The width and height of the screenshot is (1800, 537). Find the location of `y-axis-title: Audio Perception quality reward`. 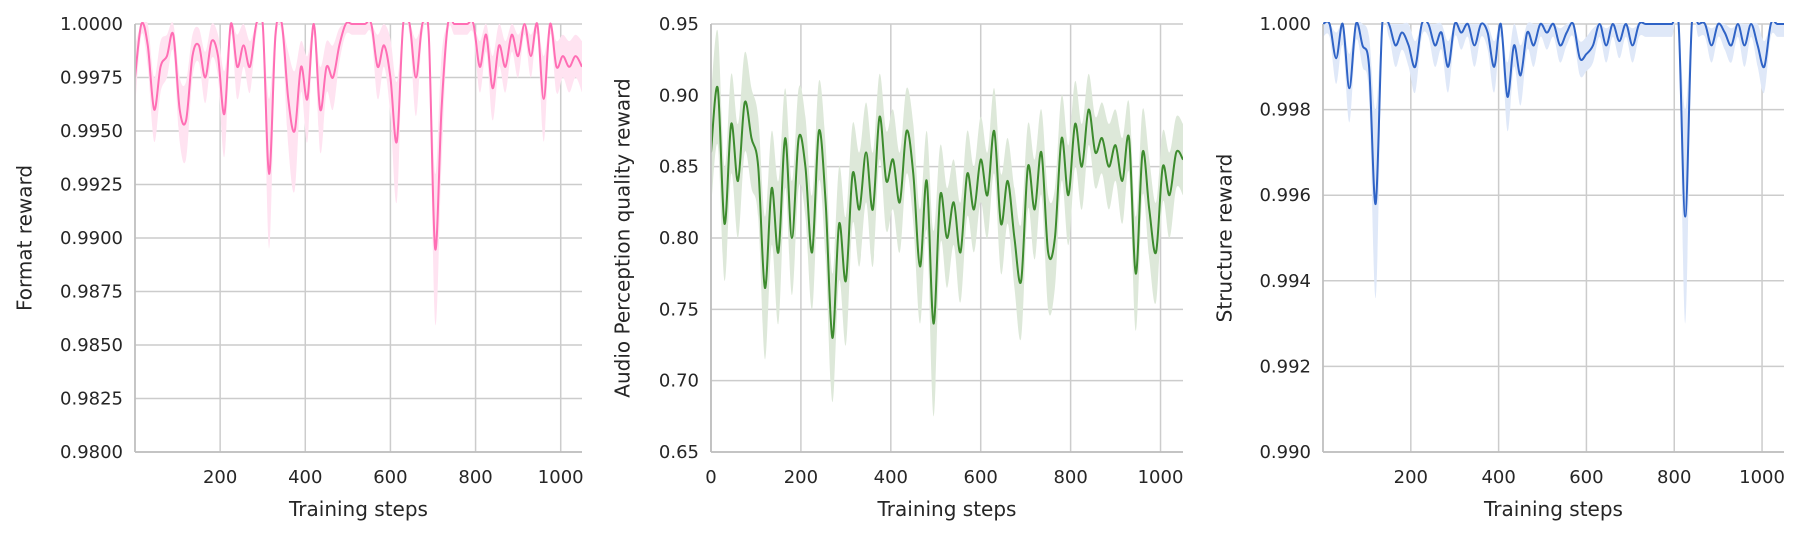

y-axis-title: Audio Perception quality reward is located at coordinates (623, 237).